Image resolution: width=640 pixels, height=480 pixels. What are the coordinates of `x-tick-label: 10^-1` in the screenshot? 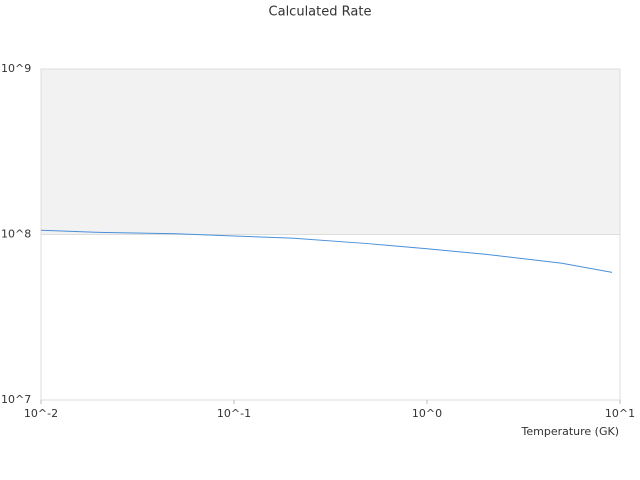 It's located at (234, 413).